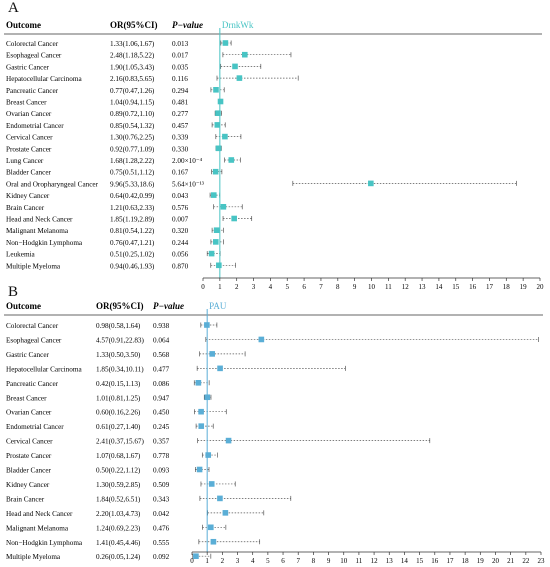  I want to click on p-value-label: 0.116, so click(180, 79).